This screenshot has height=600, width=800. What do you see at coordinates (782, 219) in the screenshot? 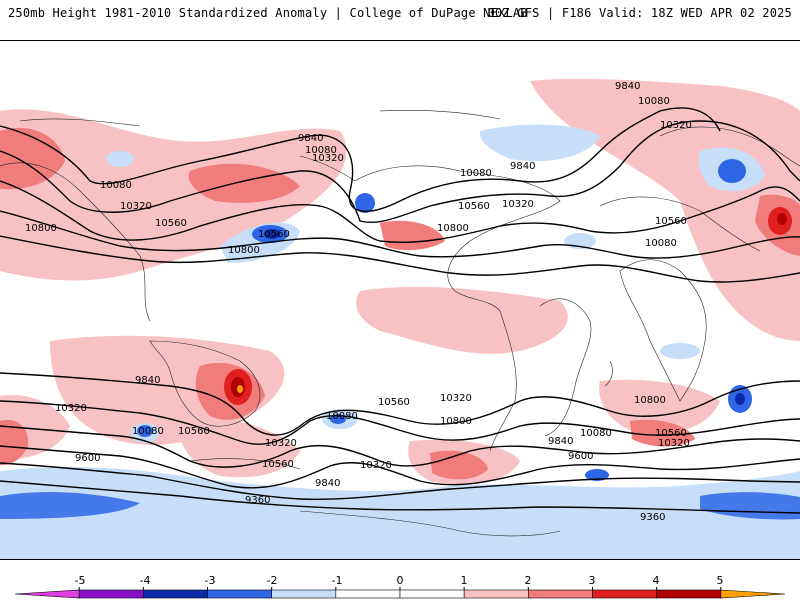
I see `intense-positive-core` at bounding box center [782, 219].